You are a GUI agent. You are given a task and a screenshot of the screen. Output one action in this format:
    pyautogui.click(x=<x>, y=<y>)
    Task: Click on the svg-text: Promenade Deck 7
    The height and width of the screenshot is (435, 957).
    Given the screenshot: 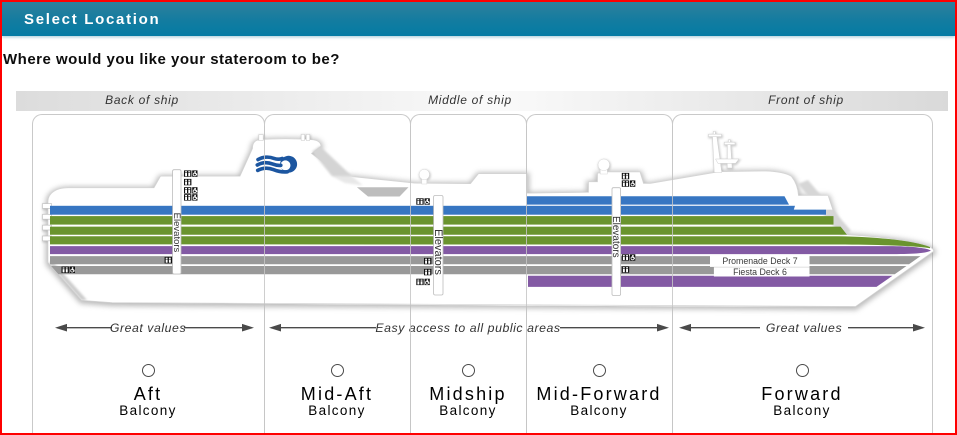 What is the action you would take?
    pyautogui.click(x=759, y=261)
    